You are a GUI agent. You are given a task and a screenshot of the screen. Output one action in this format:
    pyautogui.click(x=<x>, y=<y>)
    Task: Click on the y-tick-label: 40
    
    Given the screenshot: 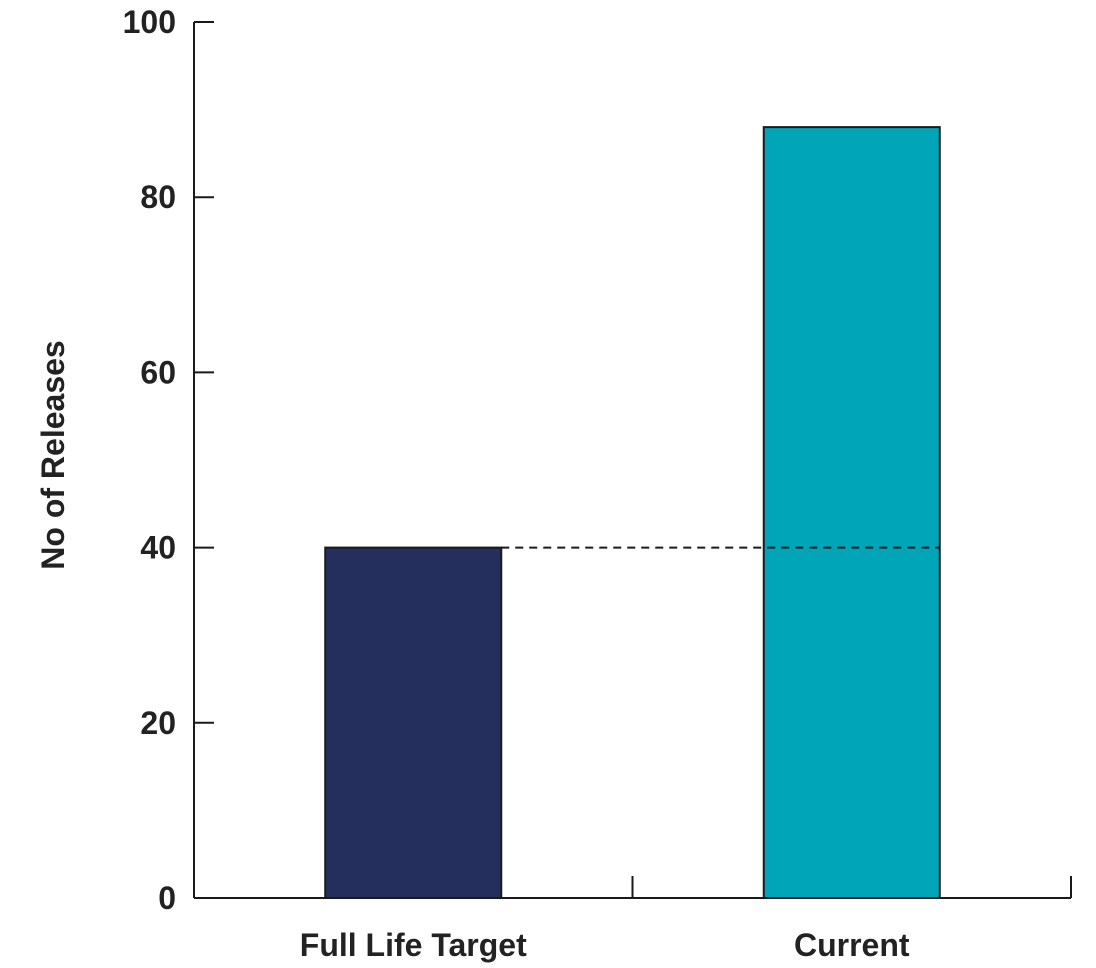 What is the action you would take?
    pyautogui.click(x=158, y=548)
    